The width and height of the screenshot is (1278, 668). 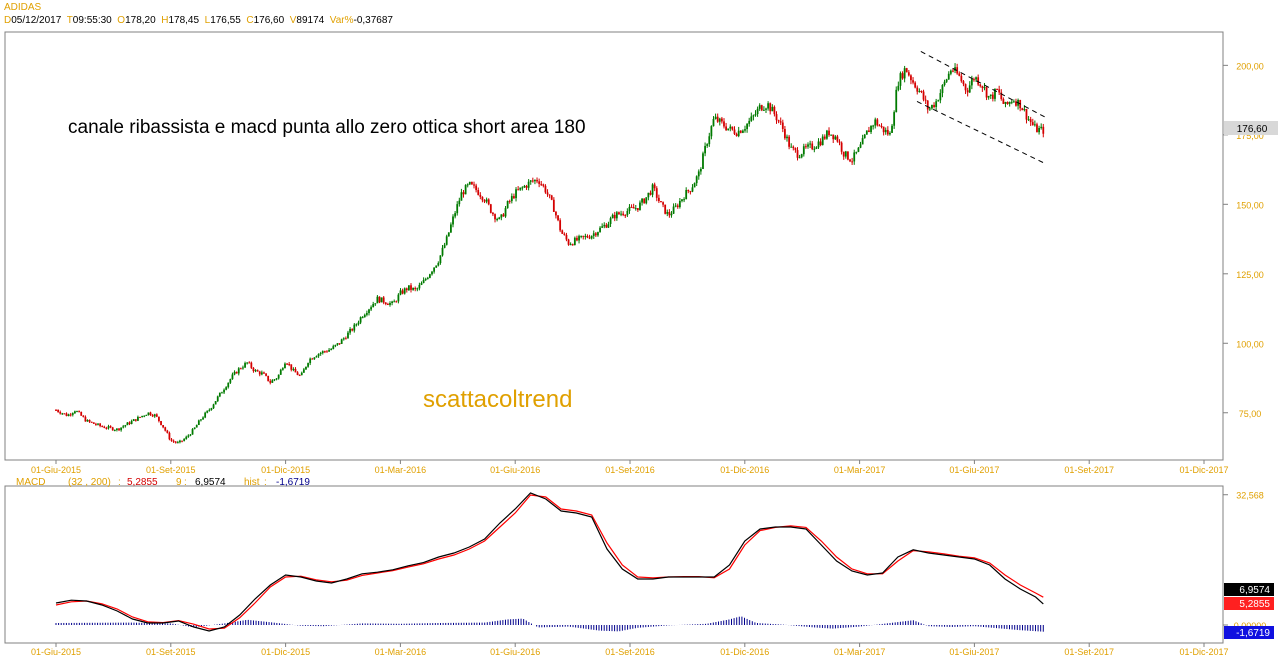 I want to click on downtrend-channel, so click(x=982, y=107).